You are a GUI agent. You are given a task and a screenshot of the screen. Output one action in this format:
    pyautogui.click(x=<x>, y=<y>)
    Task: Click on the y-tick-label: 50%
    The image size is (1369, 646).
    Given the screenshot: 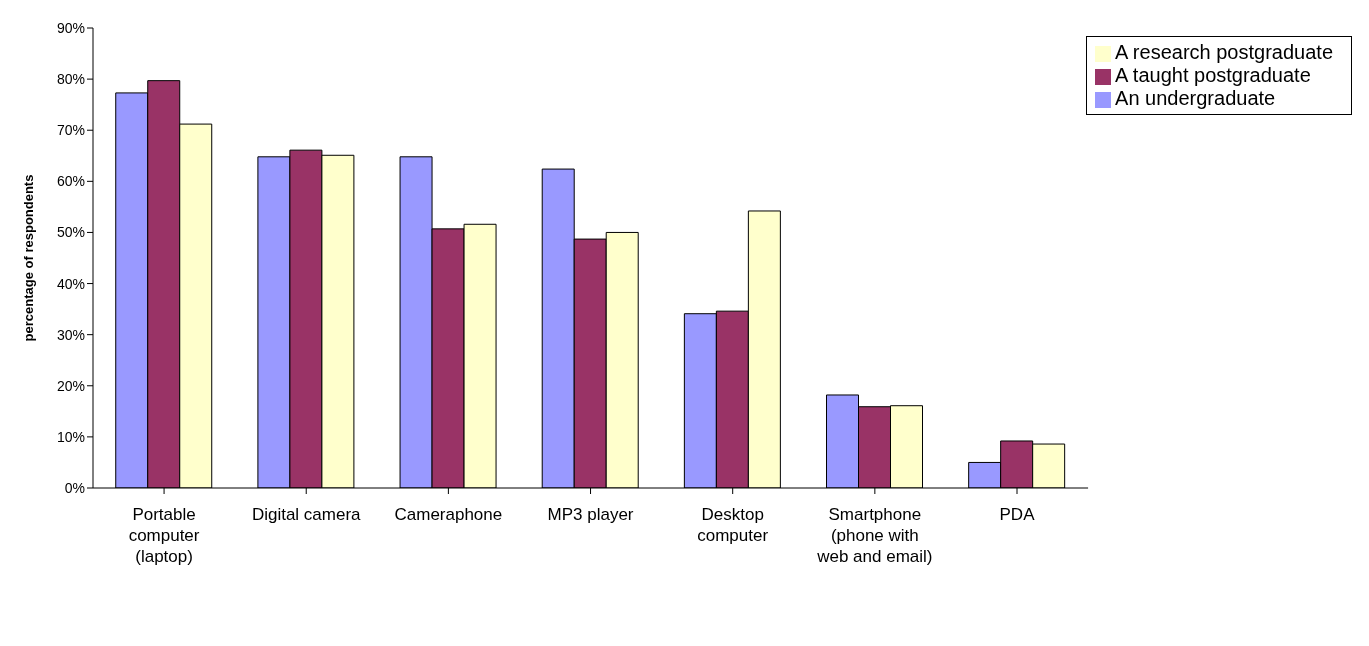 What is the action you would take?
    pyautogui.click(x=70, y=232)
    